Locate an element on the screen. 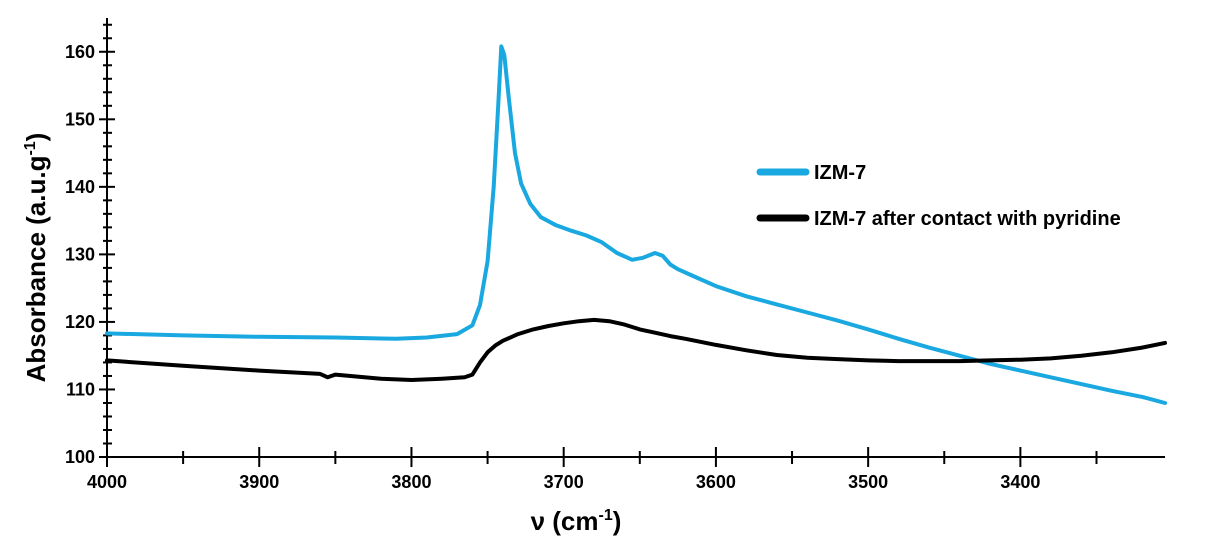 Image resolution: width=1229 pixels, height=538 pixels. x-tick-label: 3700 is located at coordinates (564, 482).